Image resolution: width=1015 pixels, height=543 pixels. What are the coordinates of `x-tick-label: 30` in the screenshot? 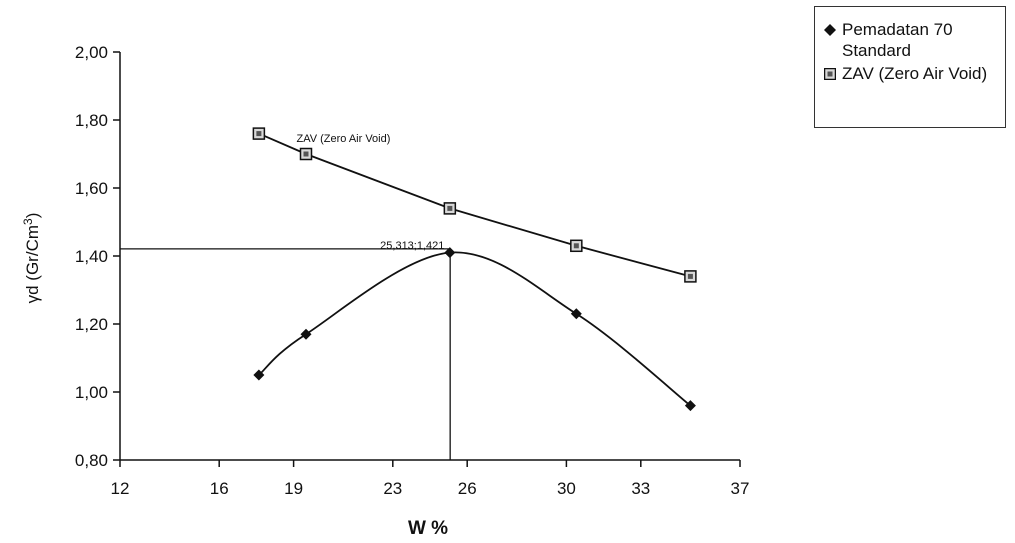 It's located at (566, 488).